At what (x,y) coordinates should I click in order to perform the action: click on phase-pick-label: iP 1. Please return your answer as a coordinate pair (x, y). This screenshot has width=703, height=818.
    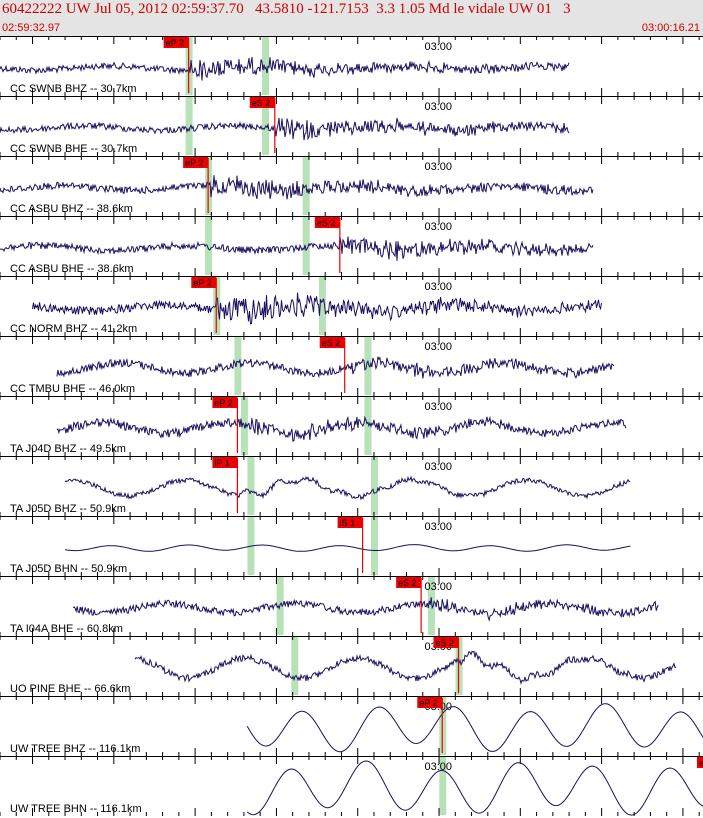
    Looking at the image, I should click on (221, 463).